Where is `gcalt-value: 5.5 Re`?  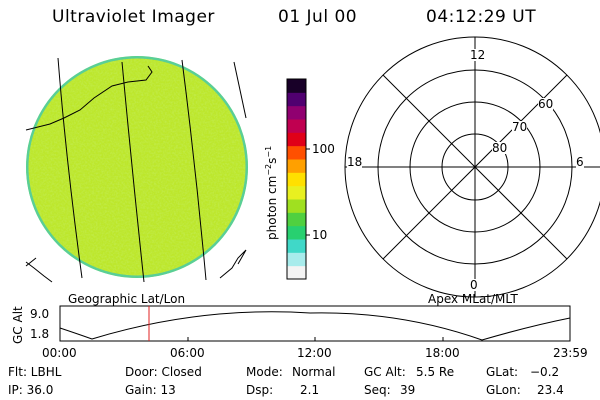
gcalt-value: 5.5 Re is located at coordinates (435, 372).